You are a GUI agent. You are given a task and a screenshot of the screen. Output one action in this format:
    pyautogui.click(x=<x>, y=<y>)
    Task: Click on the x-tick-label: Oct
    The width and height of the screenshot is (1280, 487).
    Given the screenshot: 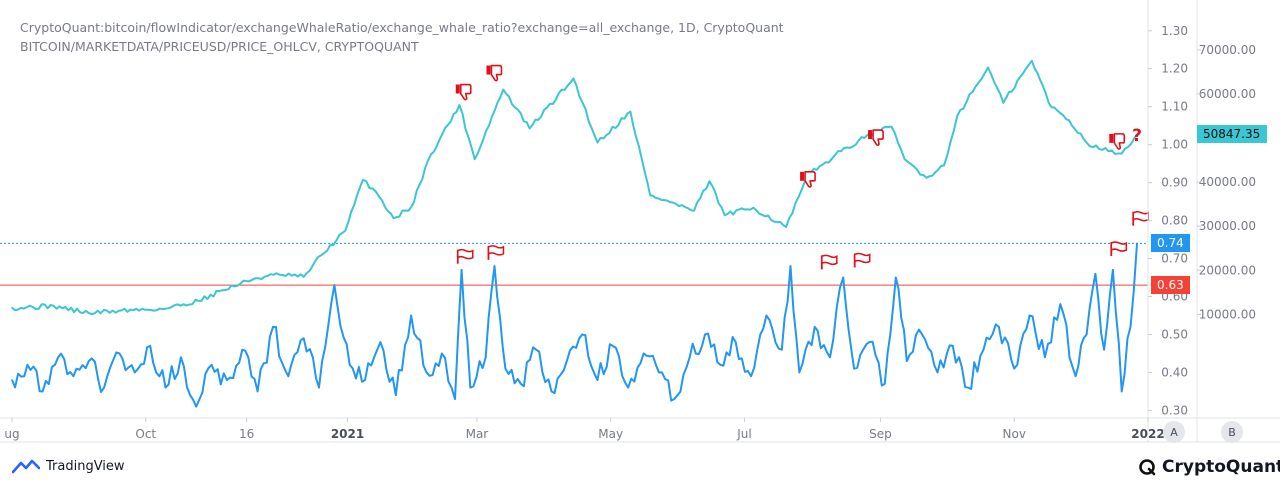 What is the action you would take?
    pyautogui.click(x=145, y=434)
    